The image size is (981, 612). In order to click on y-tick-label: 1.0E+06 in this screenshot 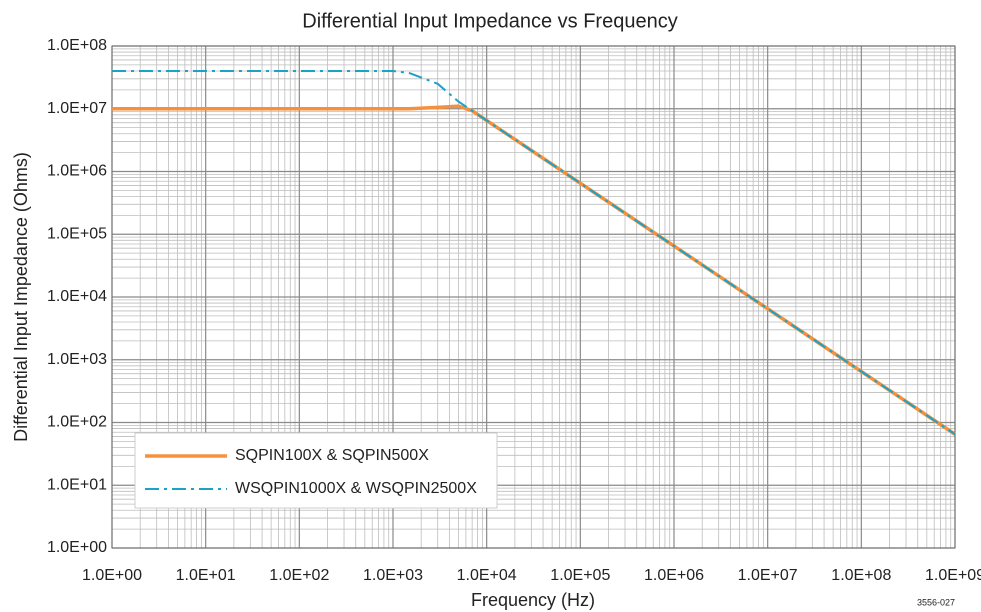, I will do `click(77, 171)`.